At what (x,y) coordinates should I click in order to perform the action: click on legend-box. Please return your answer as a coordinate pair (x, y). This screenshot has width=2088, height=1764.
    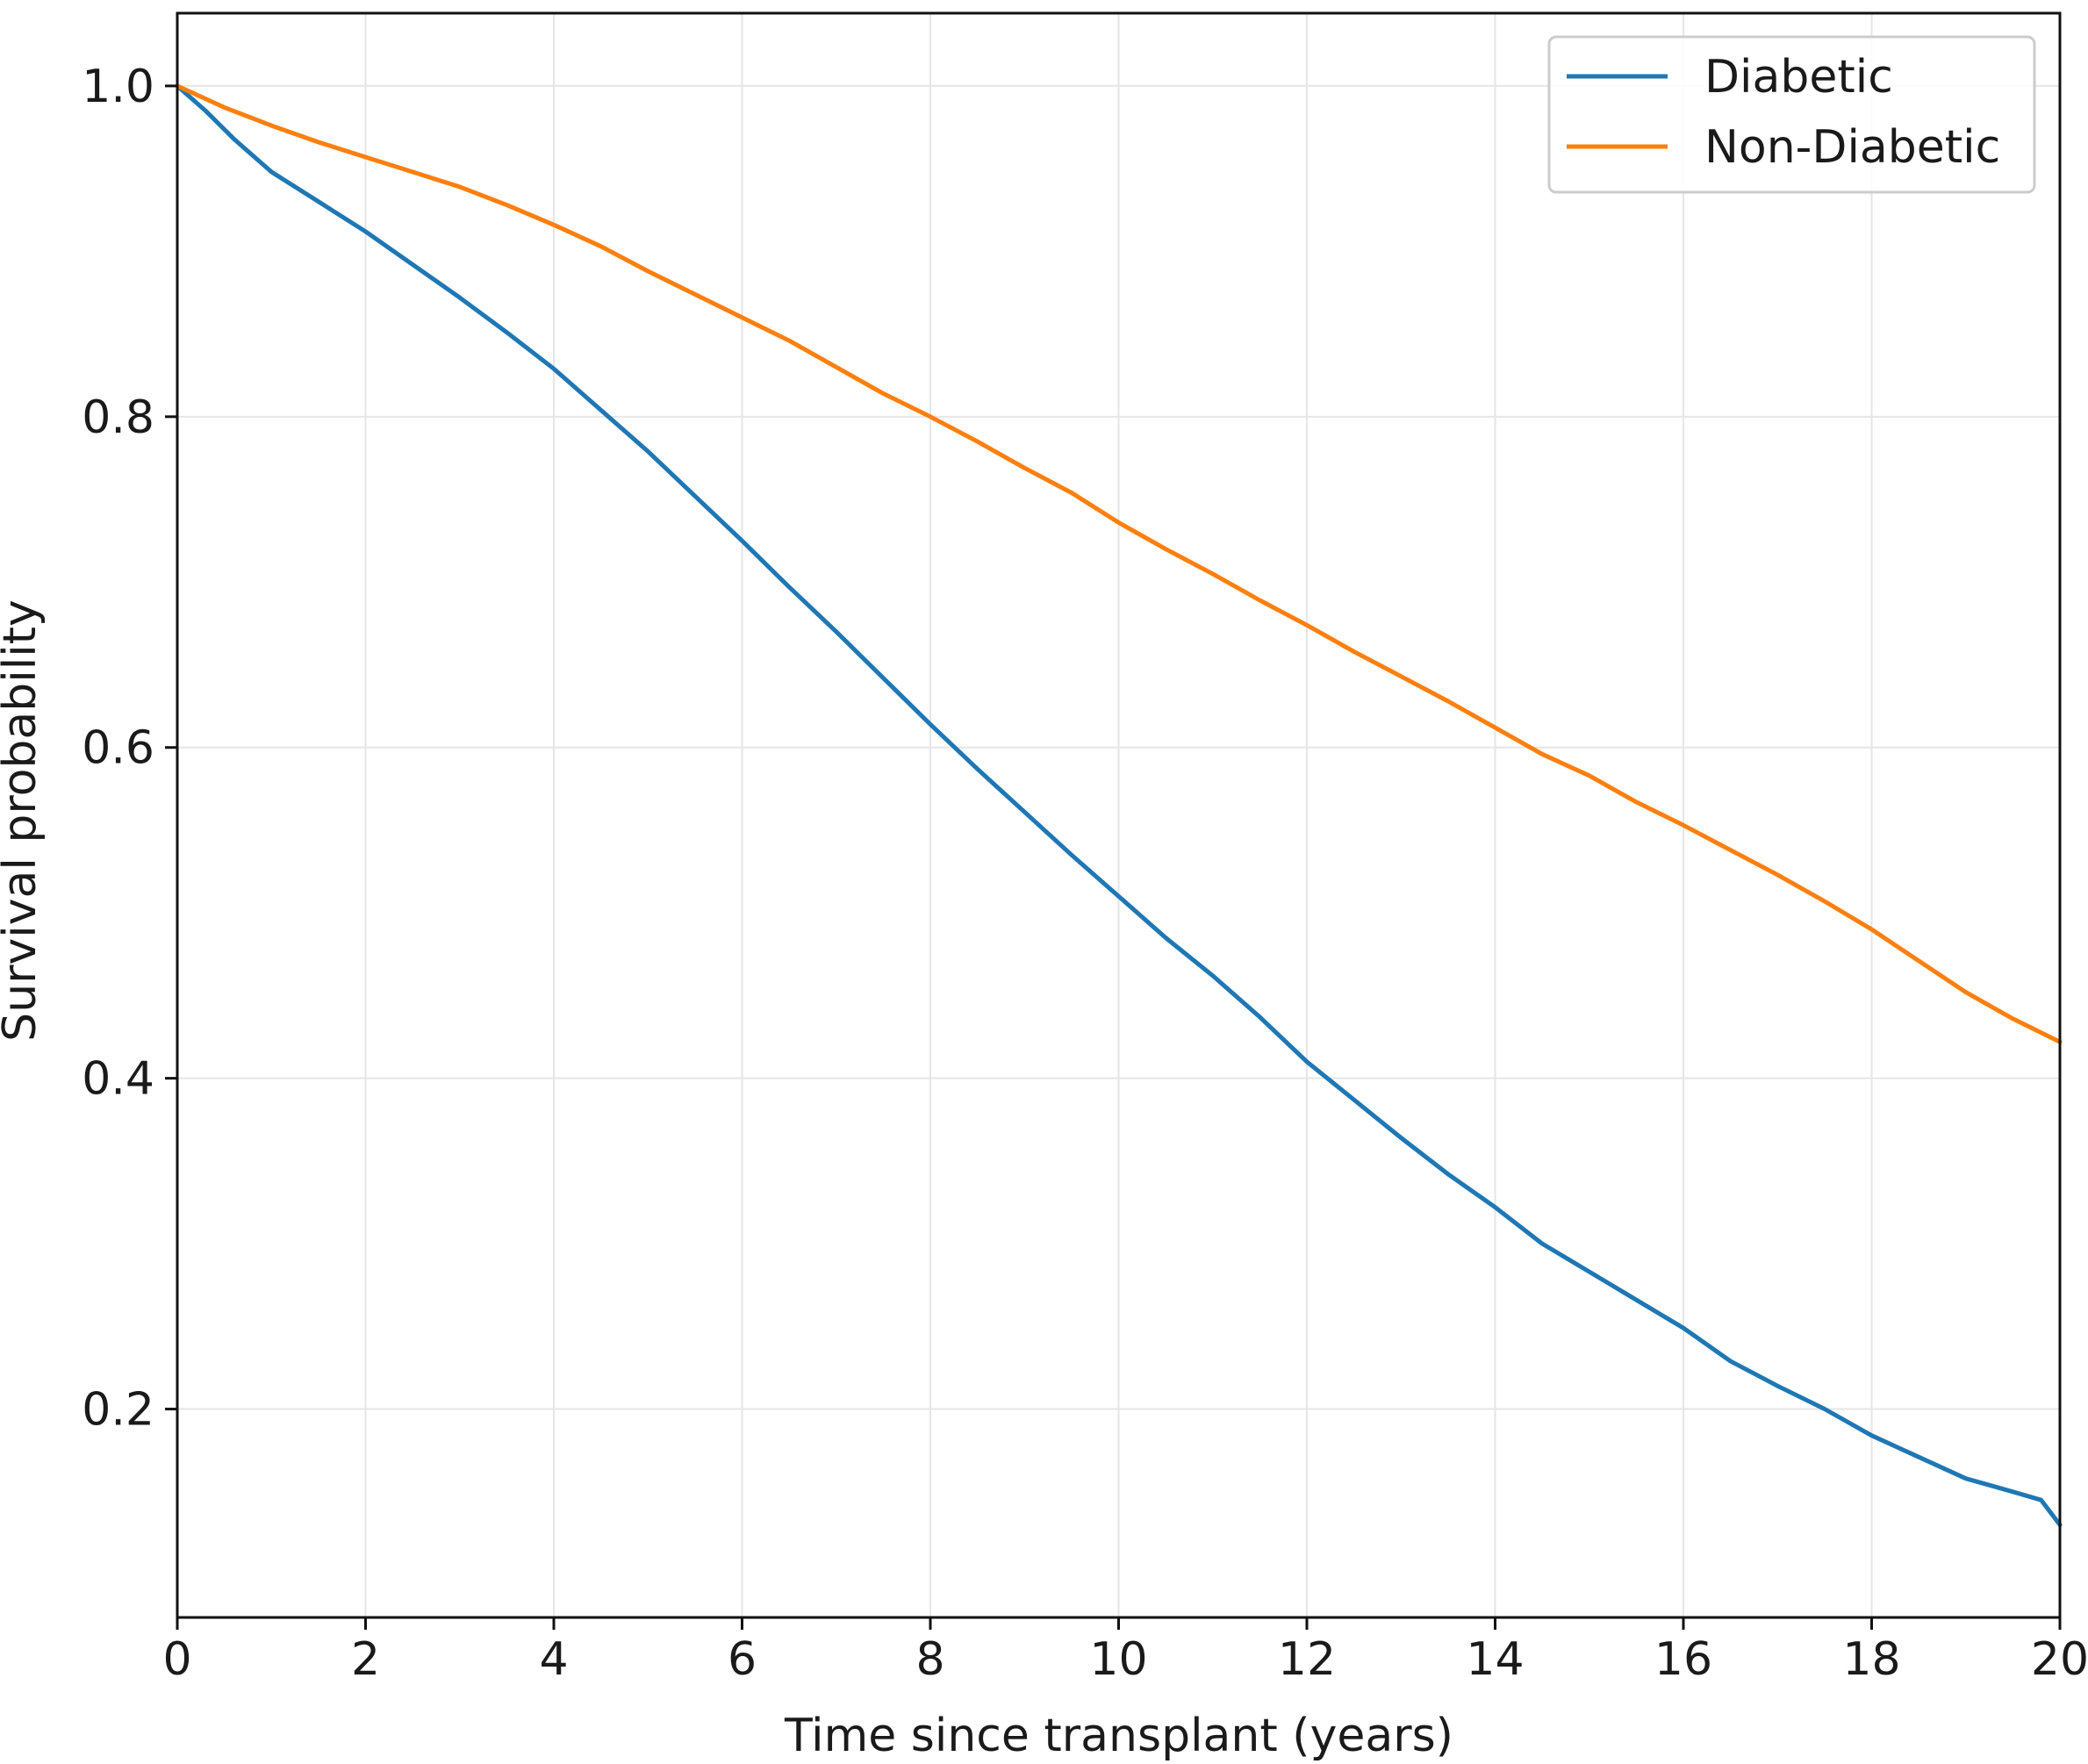
    Looking at the image, I should click on (1791, 114).